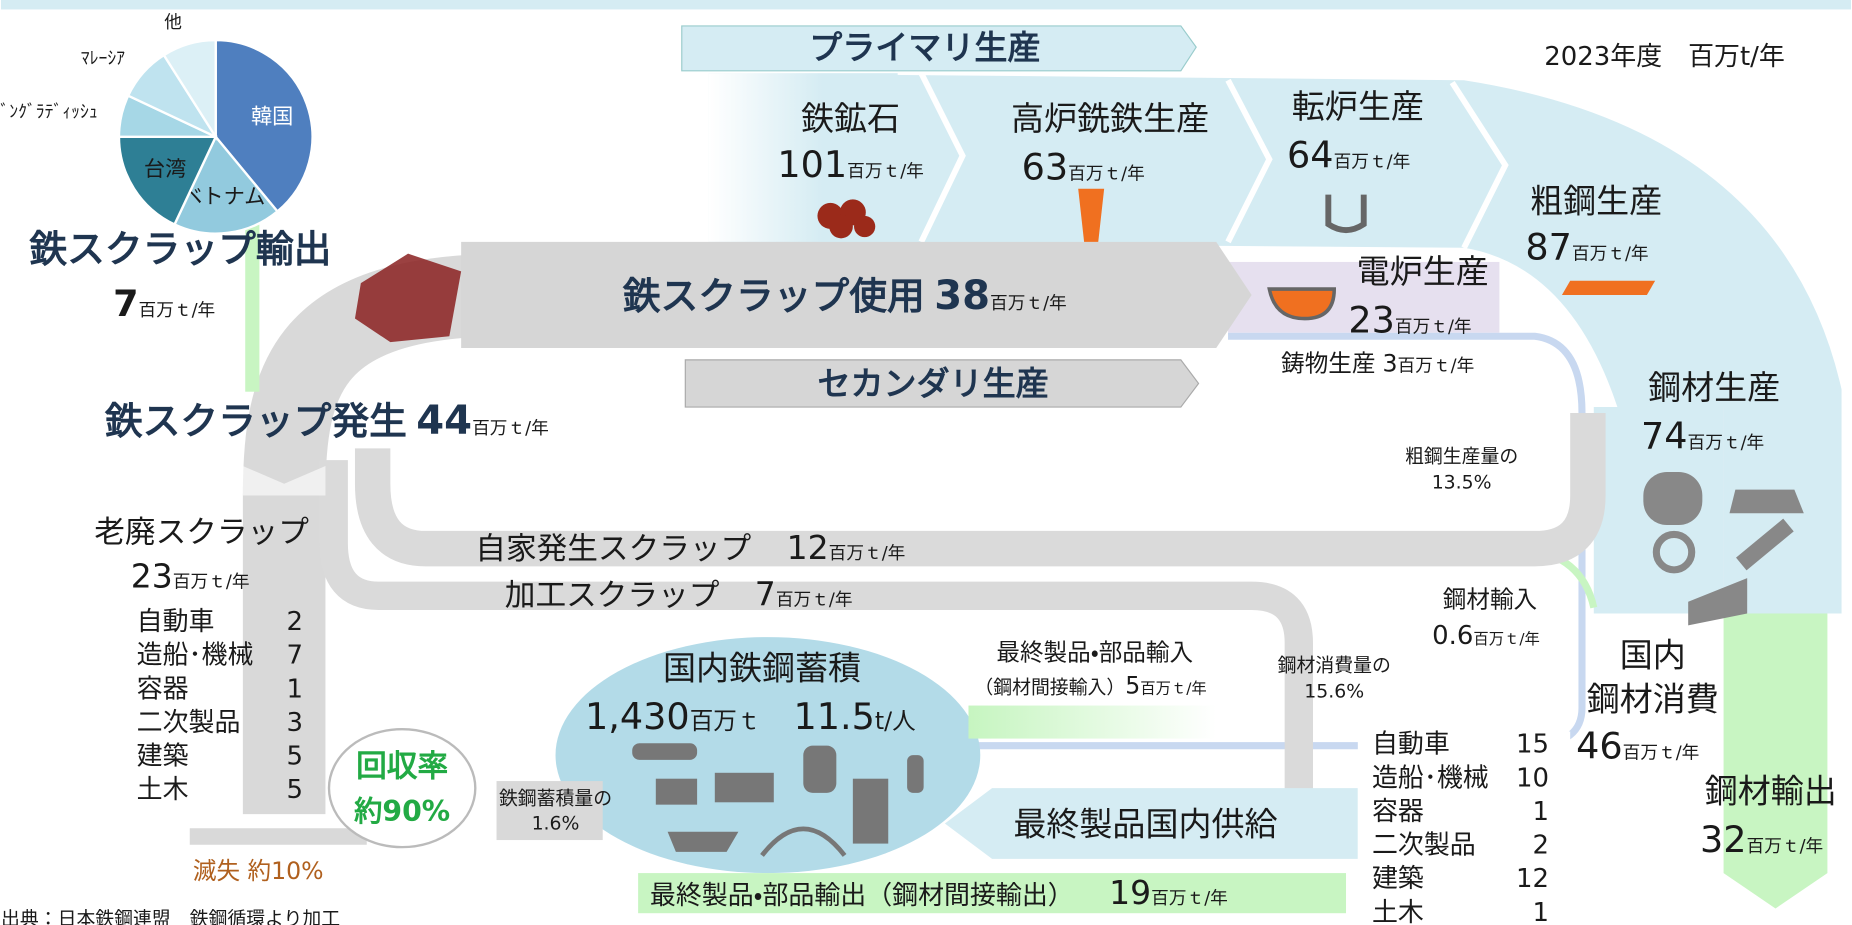 This screenshot has height=925, width=1852. I want to click on node-label: 鉄鉱石, so click(850, 118).